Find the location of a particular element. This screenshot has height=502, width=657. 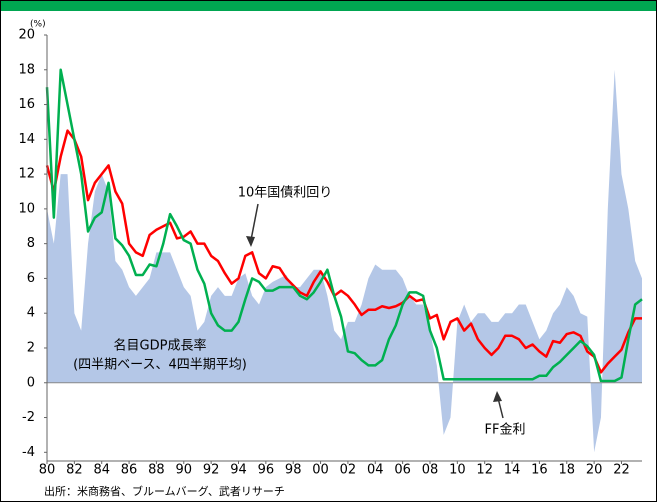

x-tick-label: 82 is located at coordinates (74, 470).